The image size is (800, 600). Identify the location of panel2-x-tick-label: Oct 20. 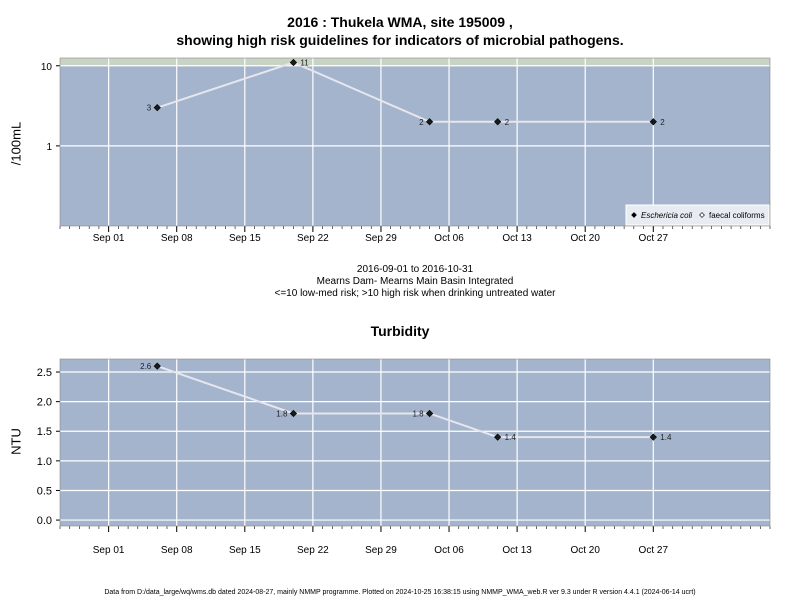
(585, 550).